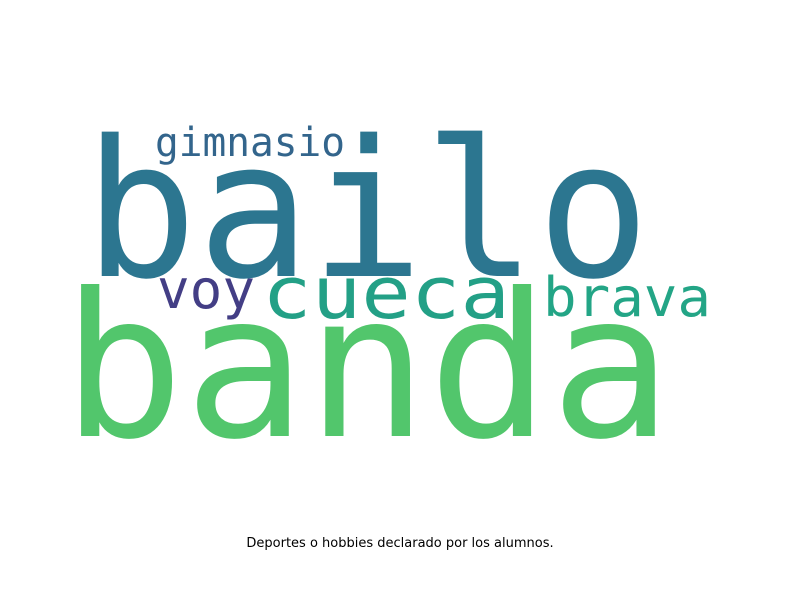 The height and width of the screenshot is (600, 800). I want to click on word-voy: voy, so click(206, 289).